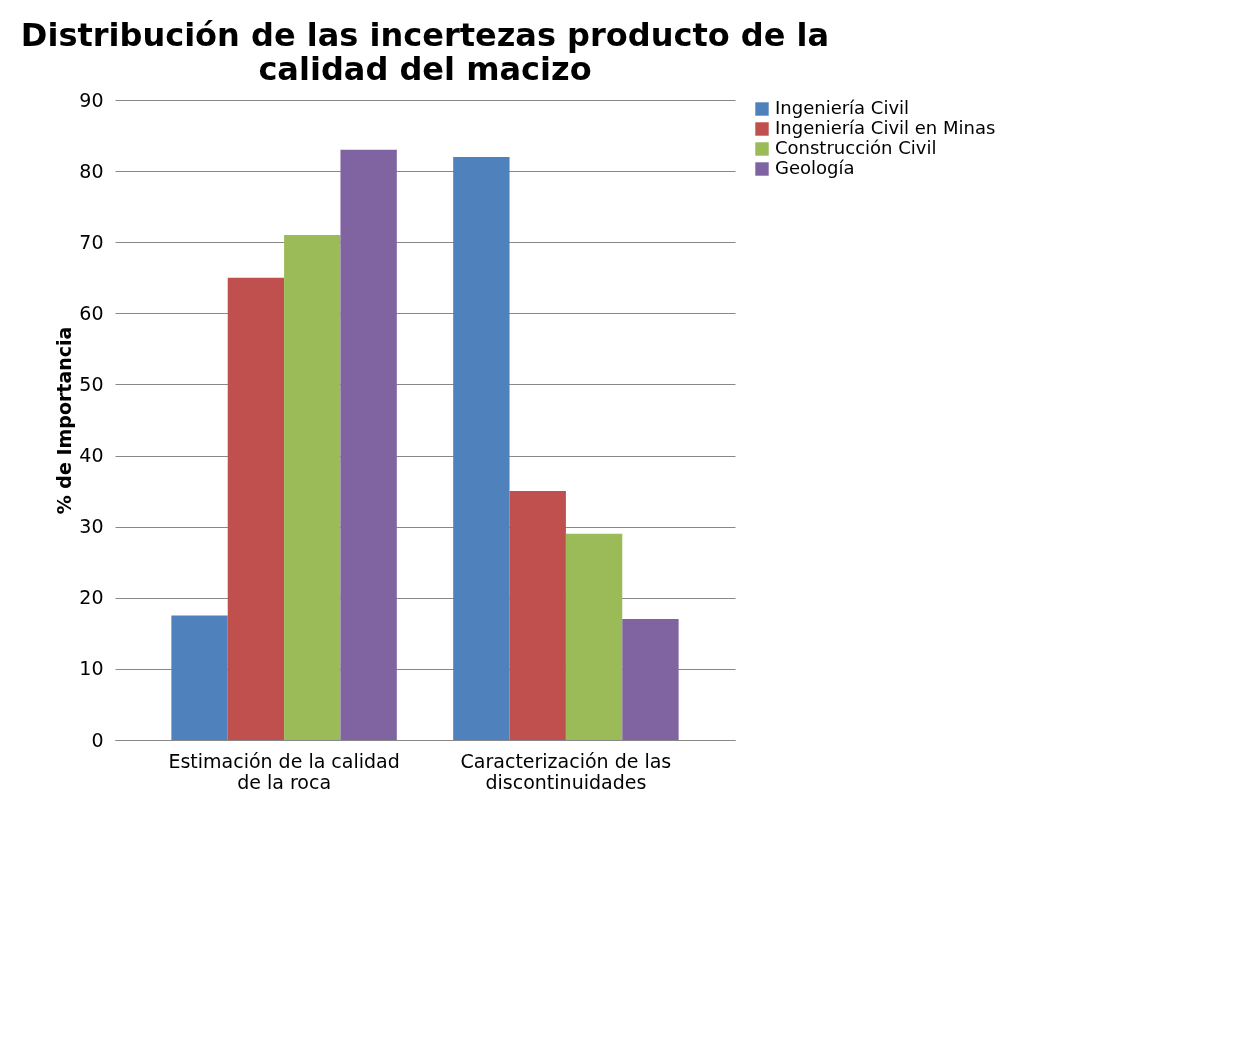  I want to click on legend-label: Ingeniería Civil, so click(842, 107).